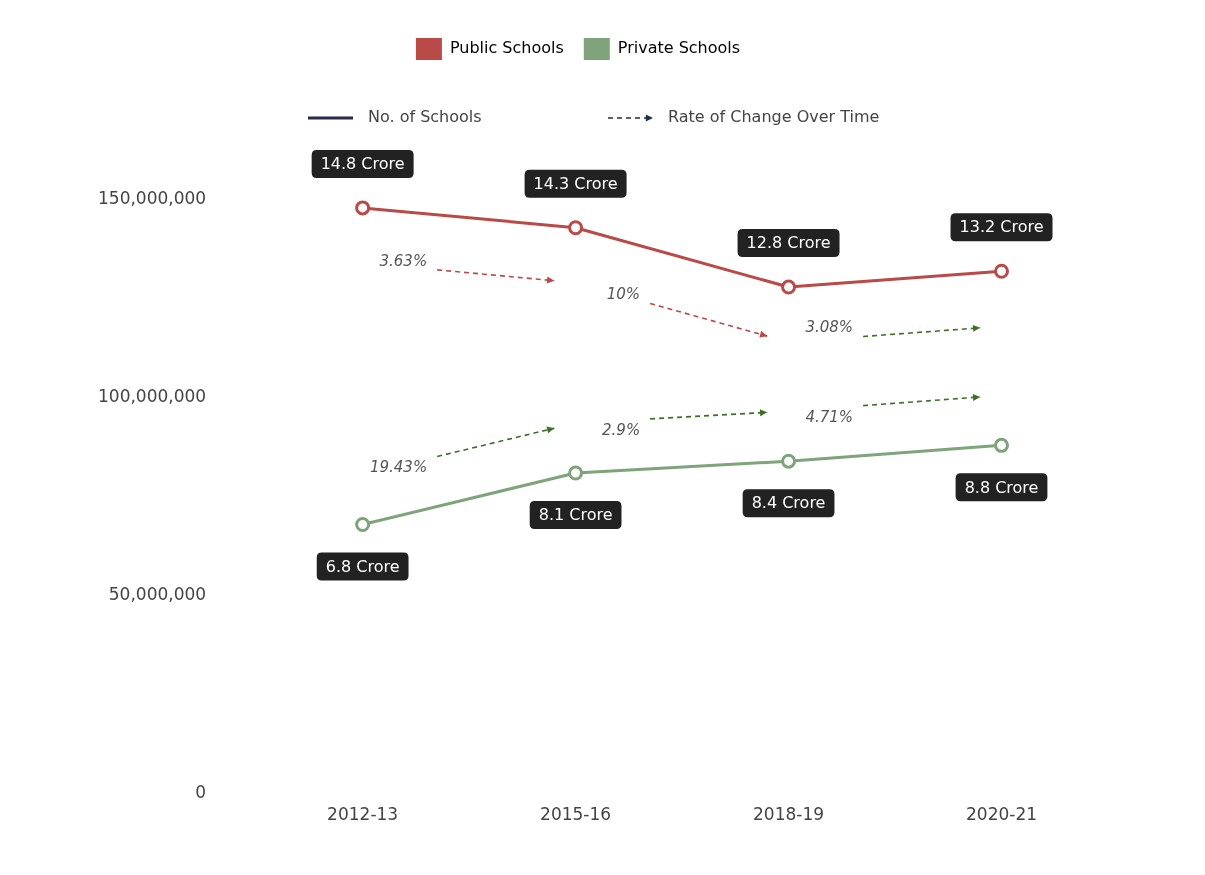 The height and width of the screenshot is (875, 1205). What do you see at coordinates (1001, 487) in the screenshot?
I see `annotation: 8.8 Crore` at bounding box center [1001, 487].